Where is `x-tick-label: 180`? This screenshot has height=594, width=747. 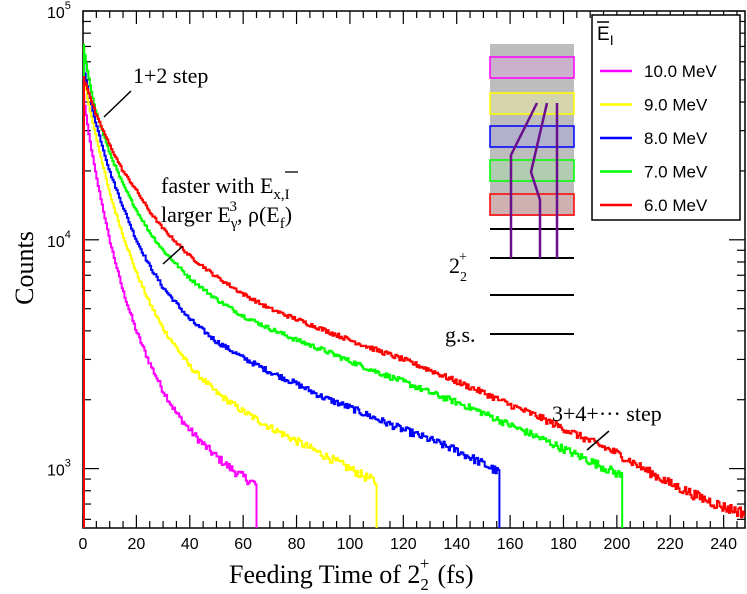
x-tick-label: 180 is located at coordinates (563, 544).